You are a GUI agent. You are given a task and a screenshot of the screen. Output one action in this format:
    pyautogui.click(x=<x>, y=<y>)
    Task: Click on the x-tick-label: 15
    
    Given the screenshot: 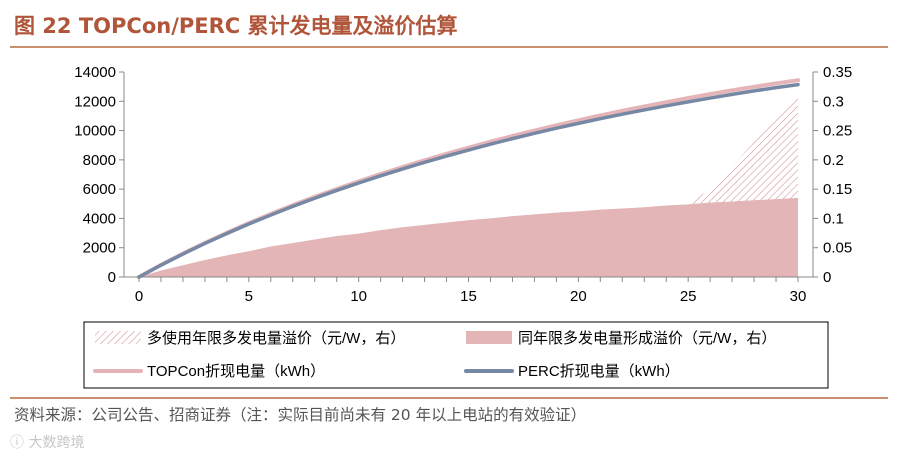 What is the action you would take?
    pyautogui.click(x=468, y=296)
    